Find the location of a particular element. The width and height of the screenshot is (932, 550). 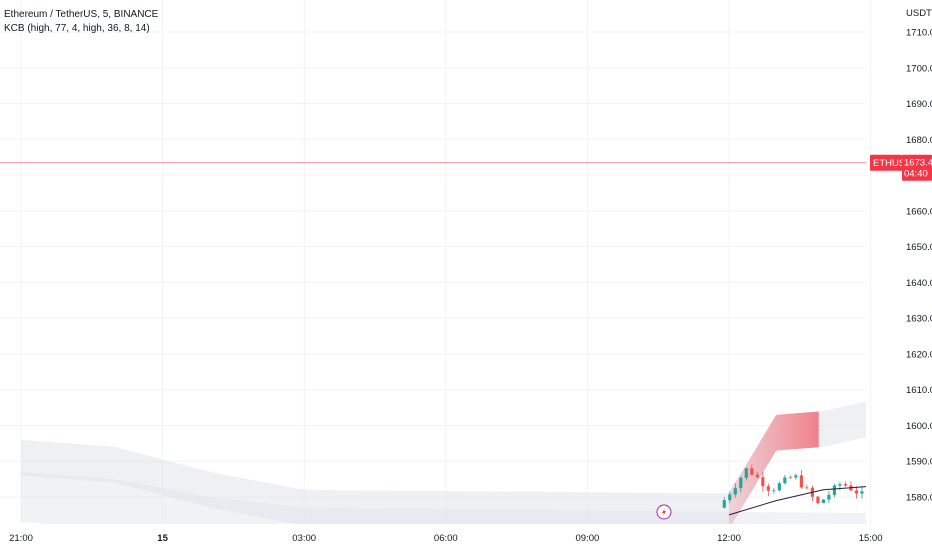

last-price-badge: ETHUSDT 1673.46 04:40 is located at coordinates (901, 168).